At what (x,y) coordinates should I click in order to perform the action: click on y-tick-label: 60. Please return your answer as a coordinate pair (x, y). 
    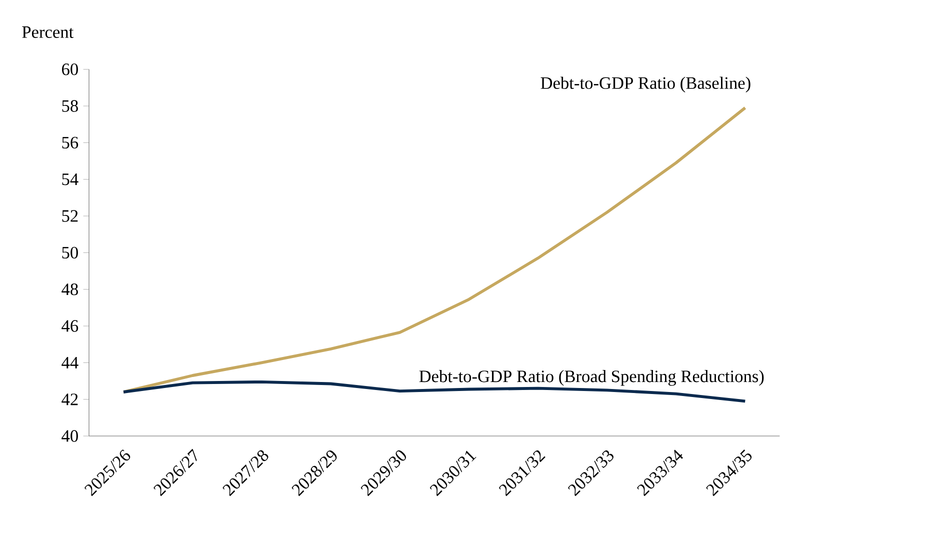
    Looking at the image, I should click on (70, 69).